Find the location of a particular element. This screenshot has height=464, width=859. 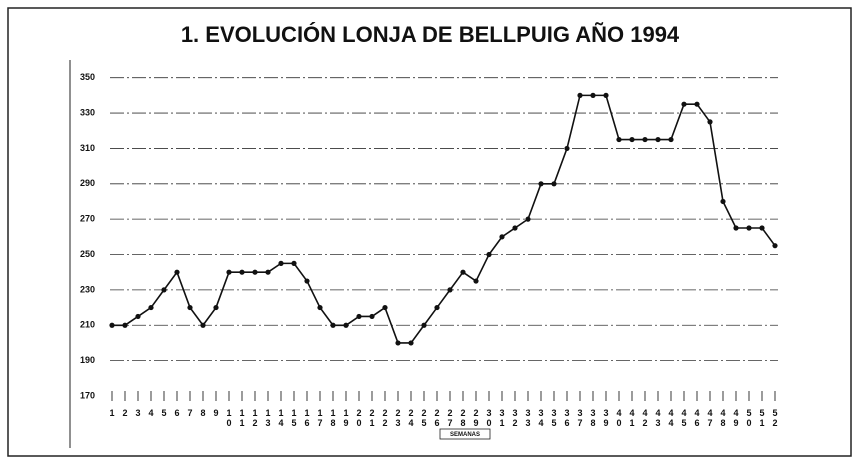

y-tick-label: 330 is located at coordinates (87, 112).